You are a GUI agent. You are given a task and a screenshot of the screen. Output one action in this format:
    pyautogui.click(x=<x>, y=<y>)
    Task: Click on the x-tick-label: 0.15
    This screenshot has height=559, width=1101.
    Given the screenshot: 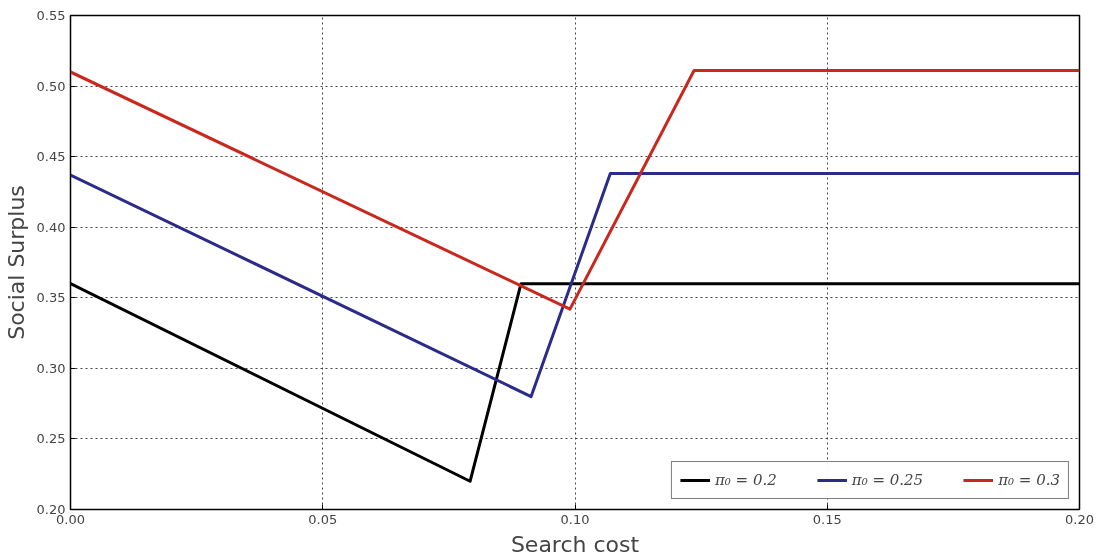 What is the action you would take?
    pyautogui.click(x=827, y=519)
    